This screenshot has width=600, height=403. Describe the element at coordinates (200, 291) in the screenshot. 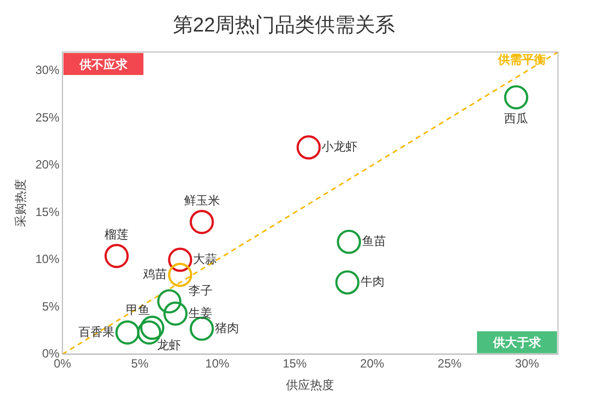

I see `data-label: 李子` at that location.